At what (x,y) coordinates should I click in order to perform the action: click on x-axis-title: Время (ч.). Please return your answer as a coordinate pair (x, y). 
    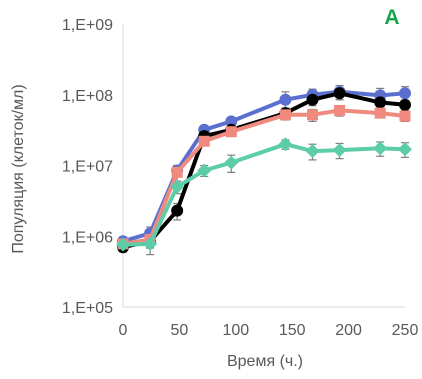
    Looking at the image, I should click on (265, 361).